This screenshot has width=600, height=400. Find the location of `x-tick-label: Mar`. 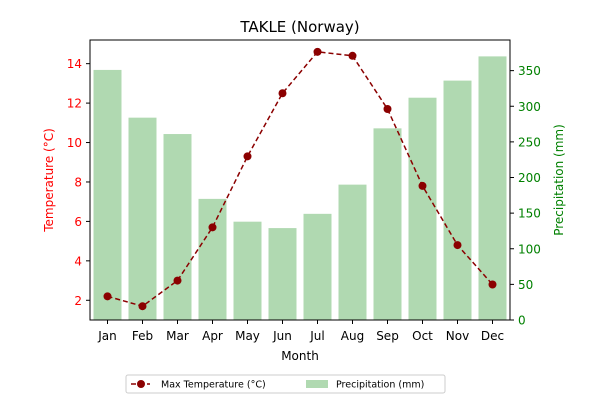

x-tick-label: Mar is located at coordinates (177, 336).